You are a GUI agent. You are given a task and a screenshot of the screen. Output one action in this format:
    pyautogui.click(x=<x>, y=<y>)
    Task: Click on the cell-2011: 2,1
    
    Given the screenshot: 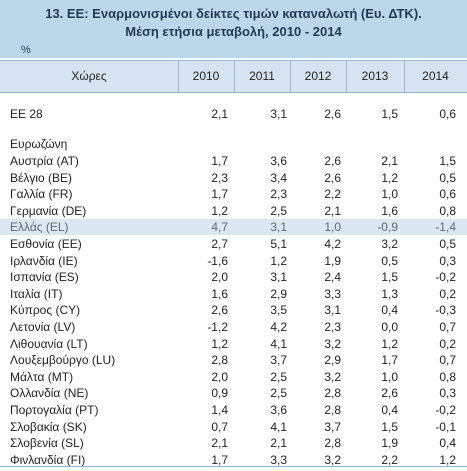 What is the action you would take?
    pyautogui.click(x=278, y=443)
    